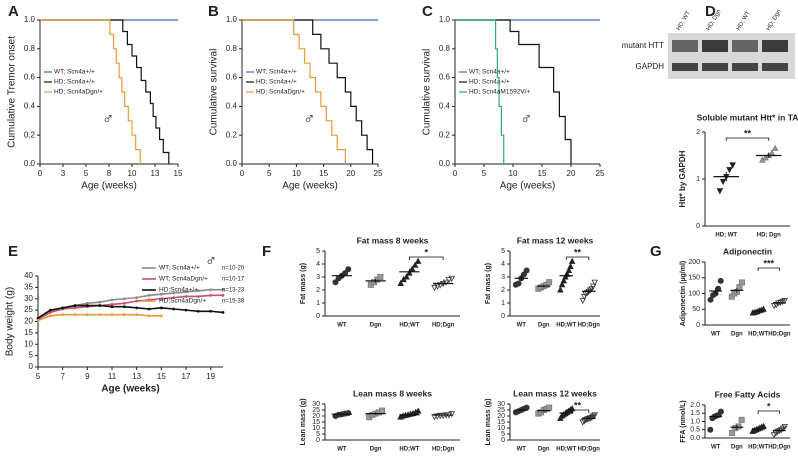 This screenshot has width=798, height=466. I want to click on panel-label: G, so click(656, 251).